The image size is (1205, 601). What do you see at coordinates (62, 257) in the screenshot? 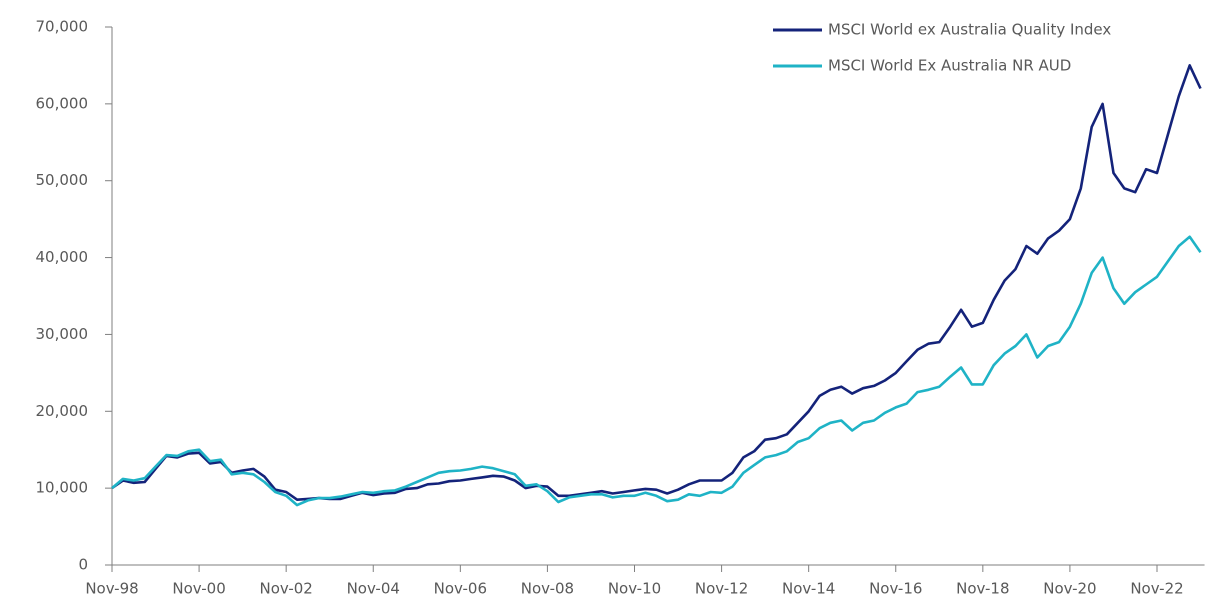
I see `y-tick-label: 40,000` at bounding box center [62, 257].